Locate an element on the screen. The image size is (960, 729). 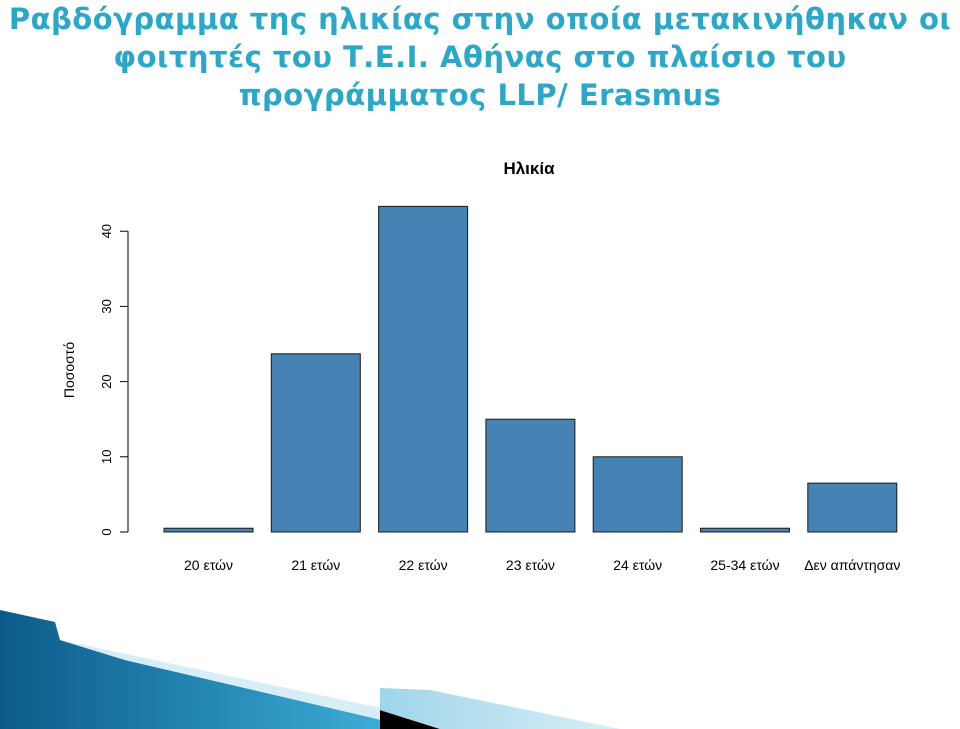
x-tick-label: Δεν απάντησαν is located at coordinates (852, 565).